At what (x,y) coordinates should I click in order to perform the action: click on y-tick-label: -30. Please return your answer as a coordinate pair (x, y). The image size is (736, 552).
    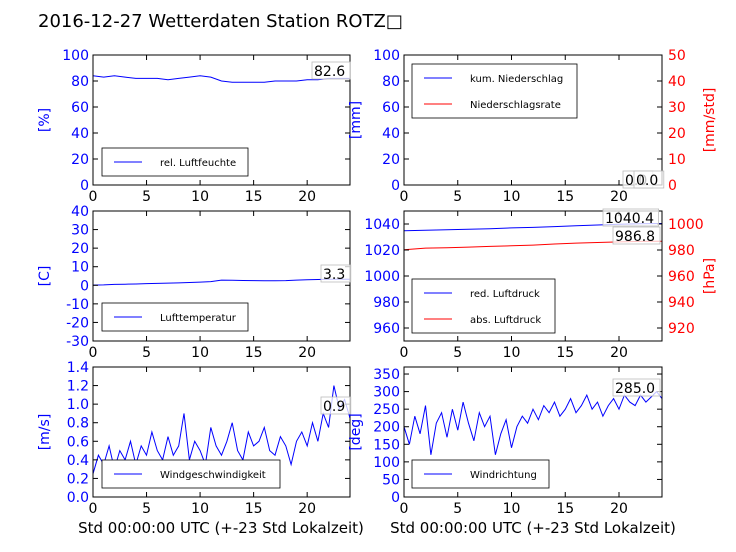
    Looking at the image, I should click on (77, 342).